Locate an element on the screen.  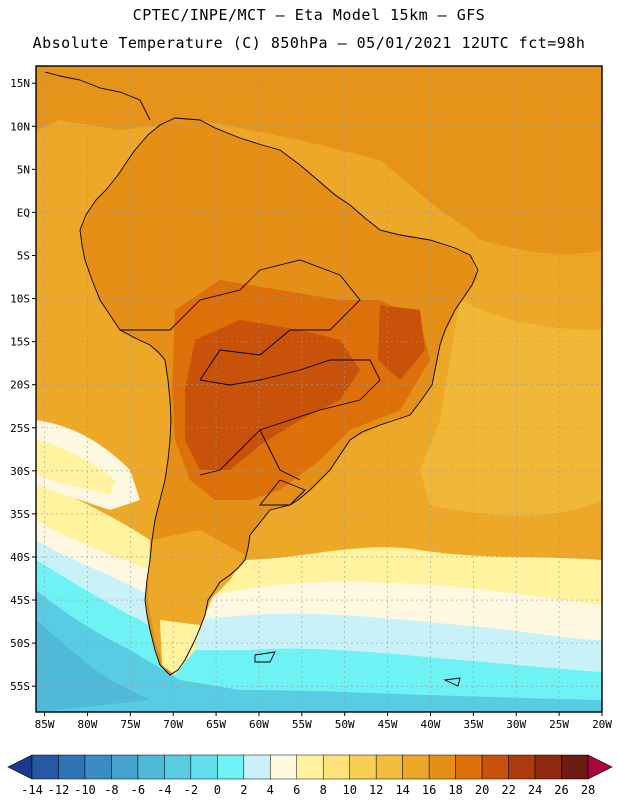
lon-tick-label: 30W is located at coordinates (516, 724).